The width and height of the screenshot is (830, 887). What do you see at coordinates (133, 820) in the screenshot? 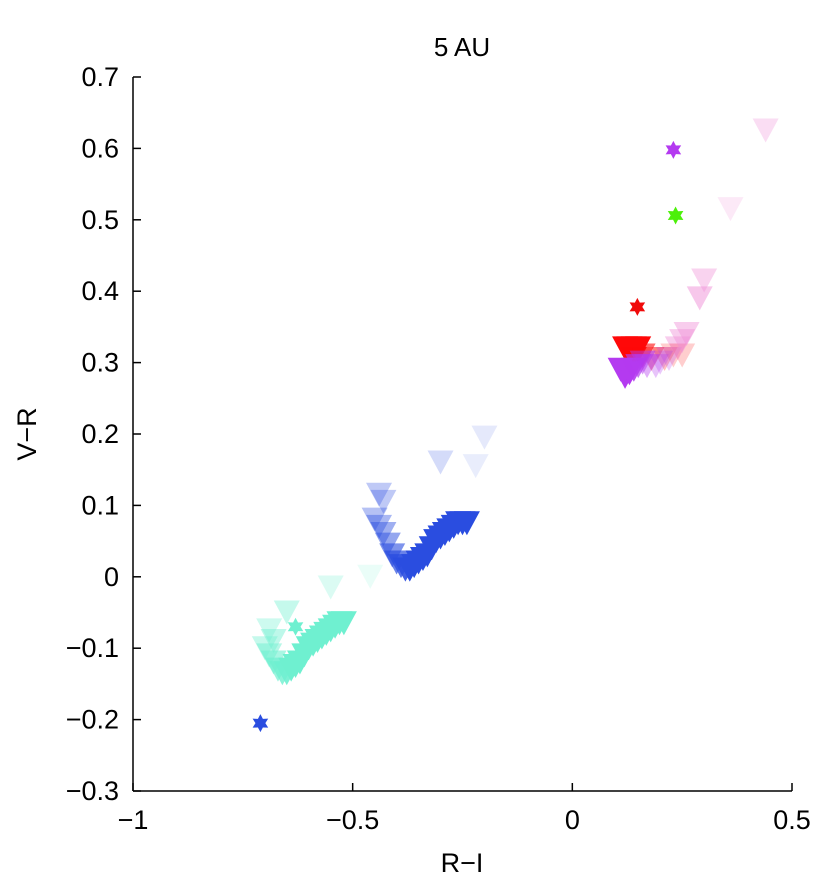
I see `x-tick-label: −1` at bounding box center [133, 820].